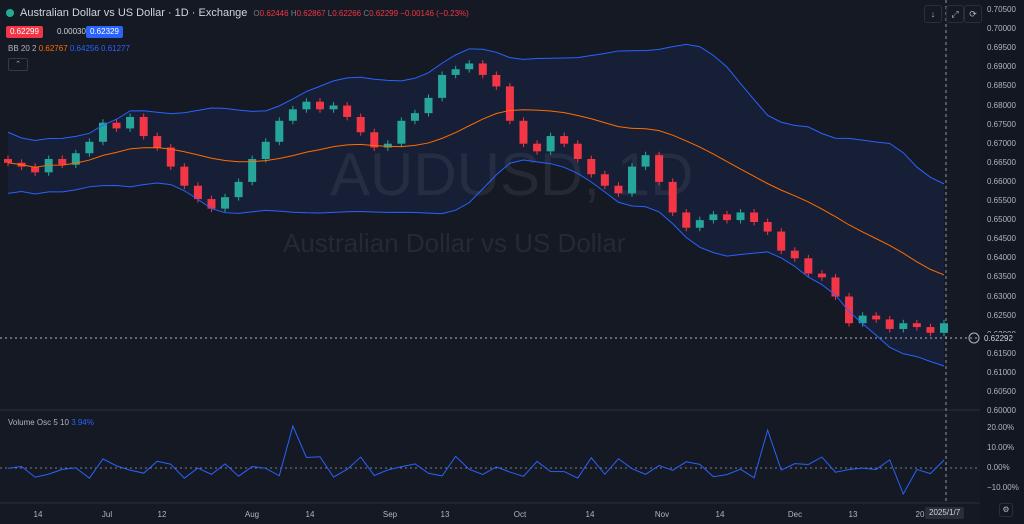 Image resolution: width=1024 pixels, height=524 pixels. I want to click on osc-tick: 10.00%, so click(1001, 447).